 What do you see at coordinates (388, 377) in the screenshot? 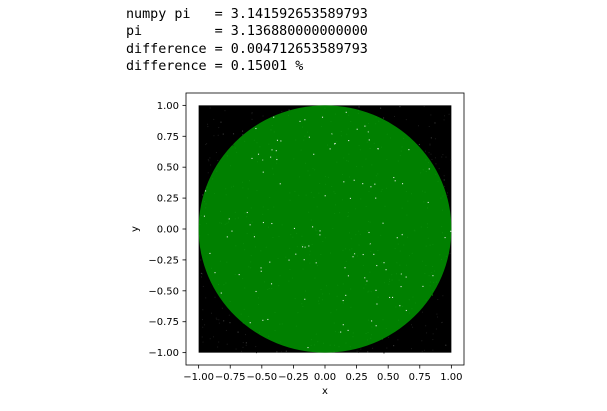
I see `x-tick-label: 0.50` at bounding box center [388, 377].